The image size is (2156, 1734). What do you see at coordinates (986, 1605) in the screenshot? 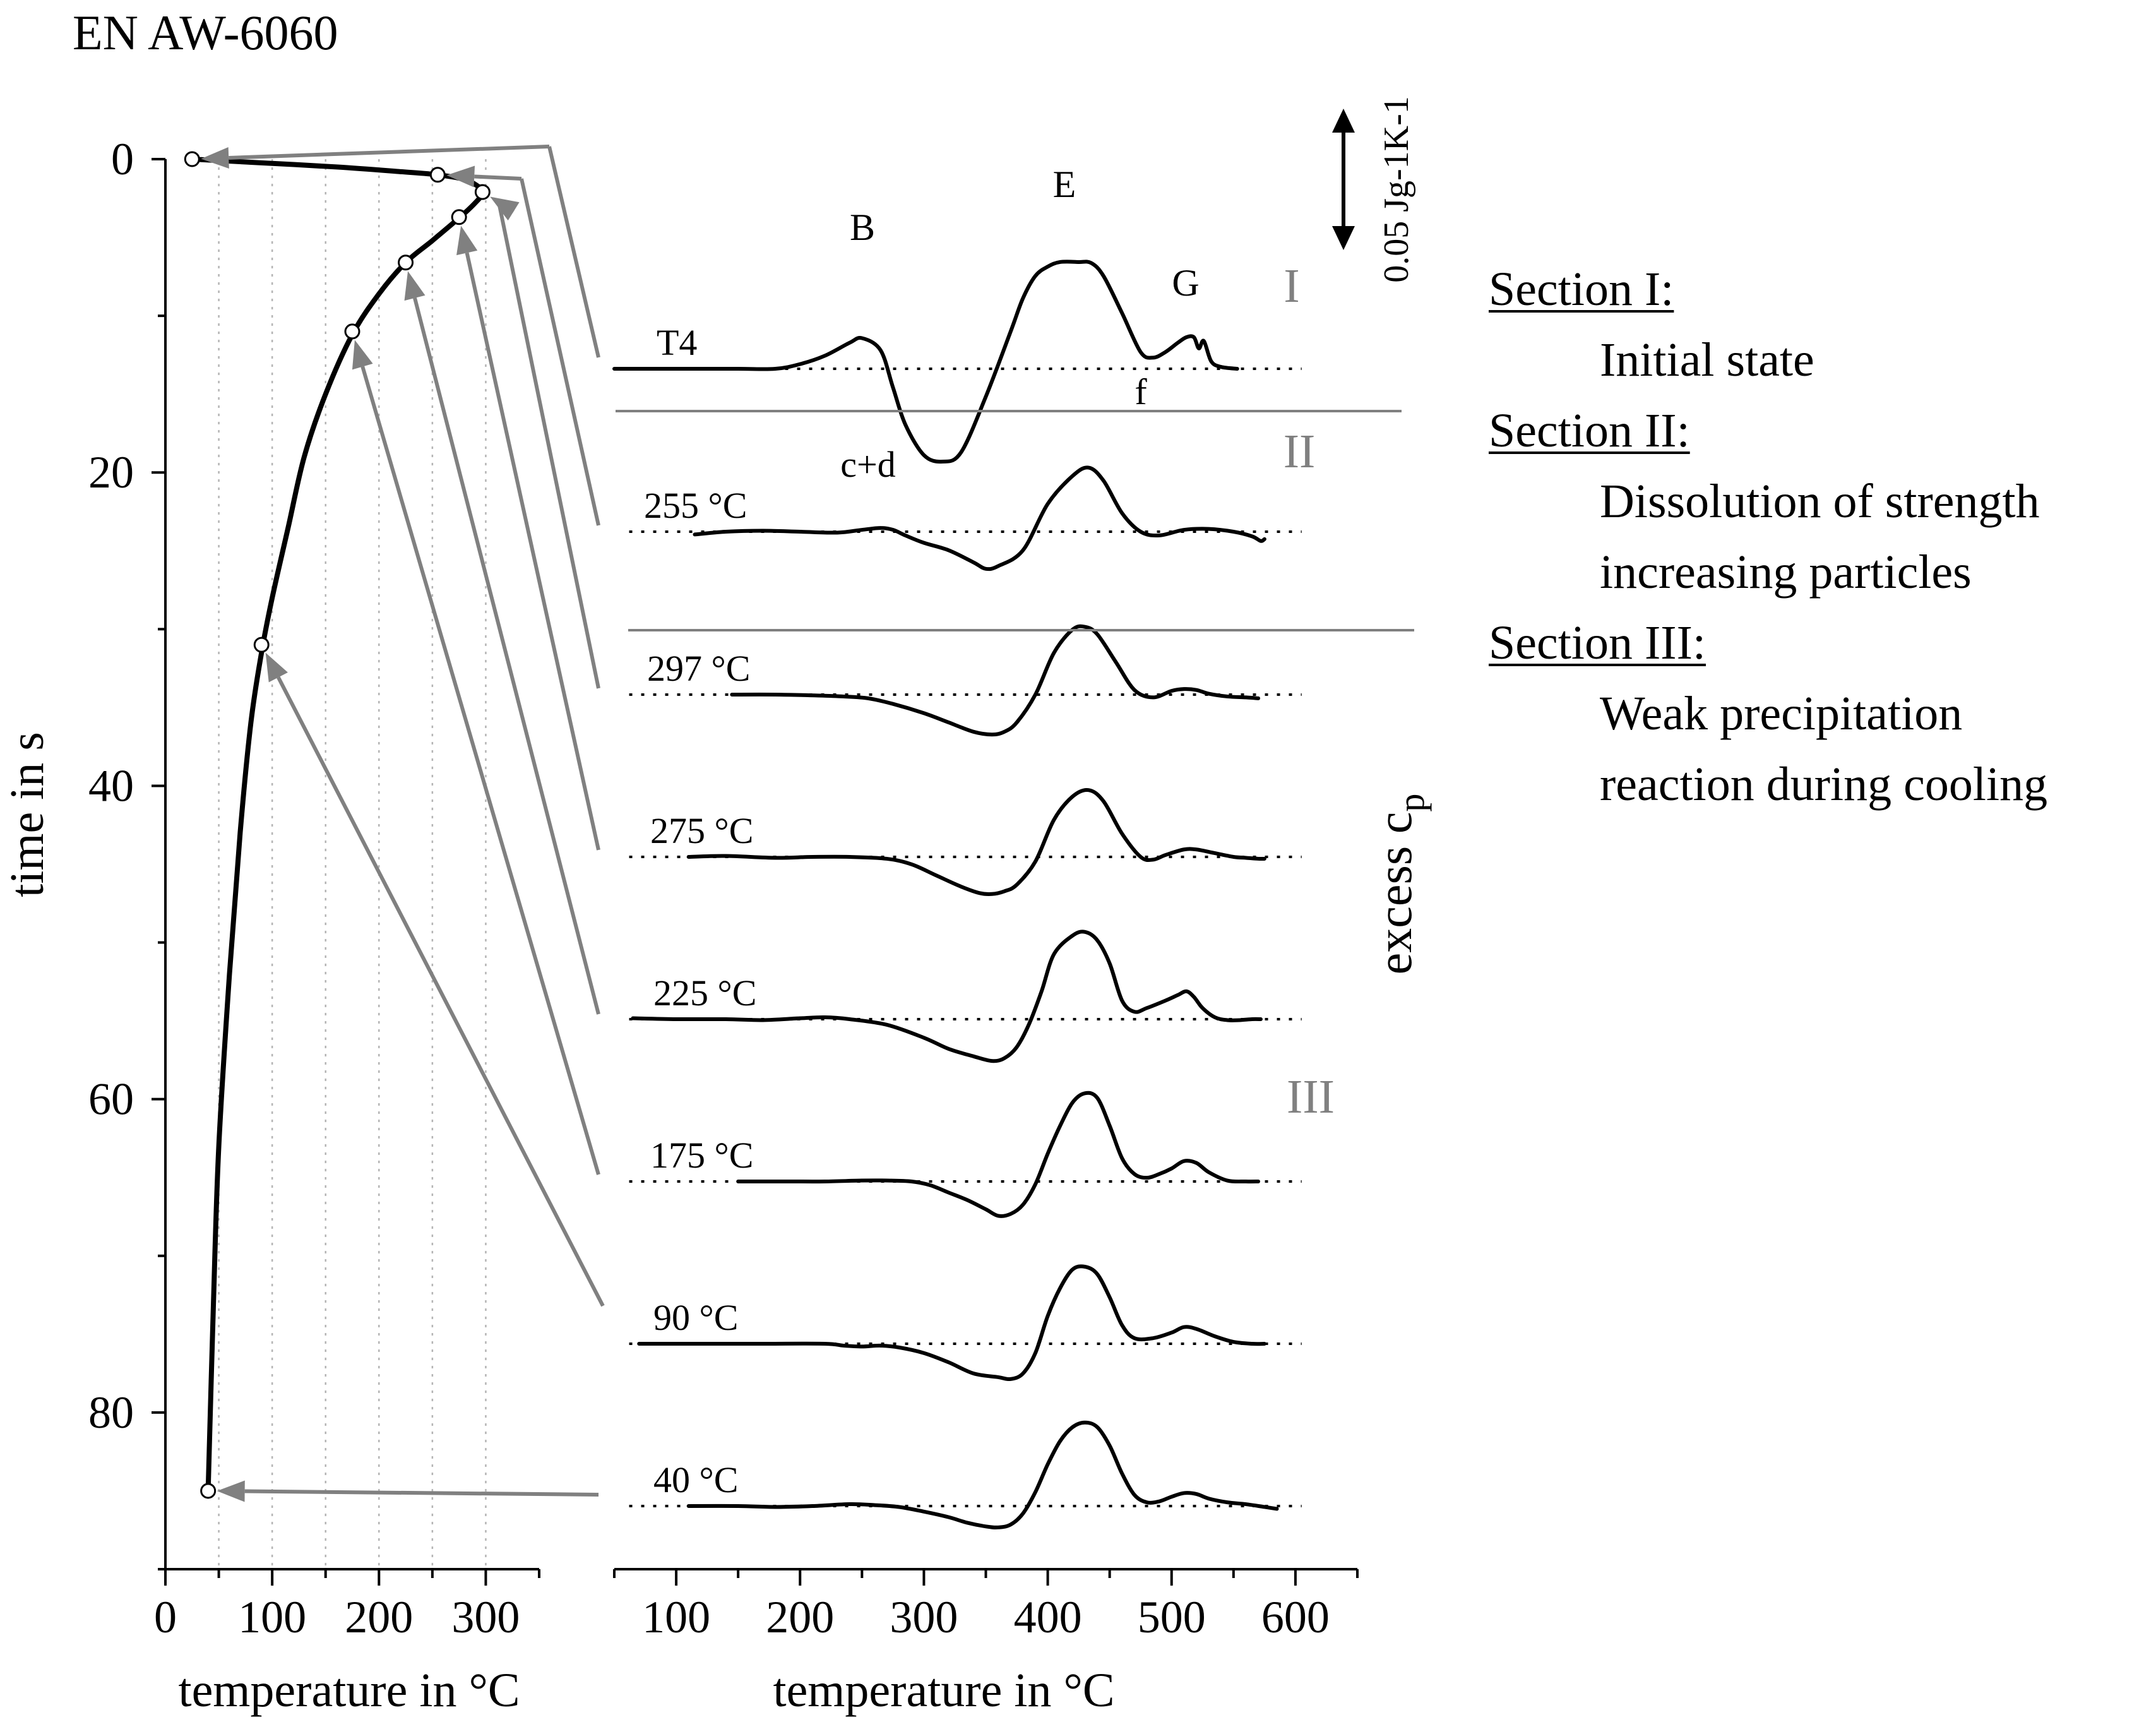
I see `right-axes: 100 200 300 400 500 600` at bounding box center [986, 1605].